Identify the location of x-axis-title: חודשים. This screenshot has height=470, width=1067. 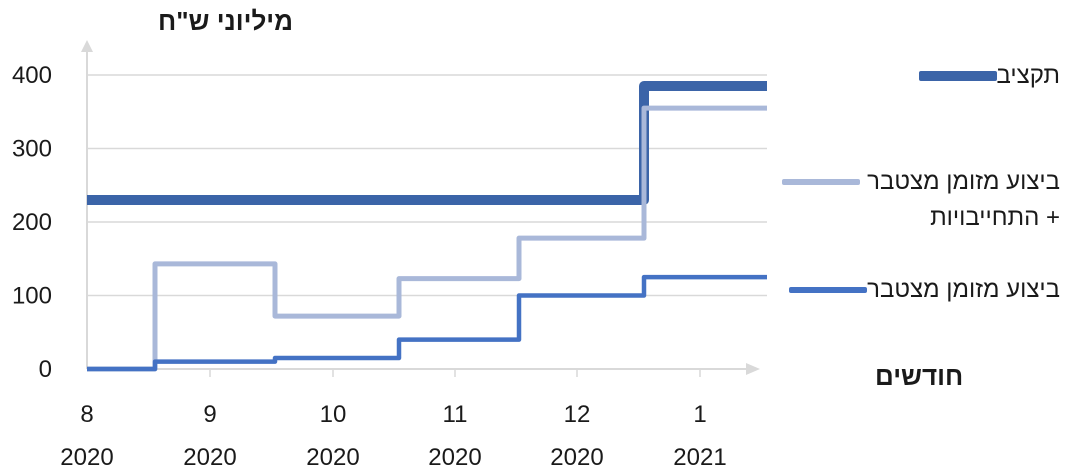
(919, 376).